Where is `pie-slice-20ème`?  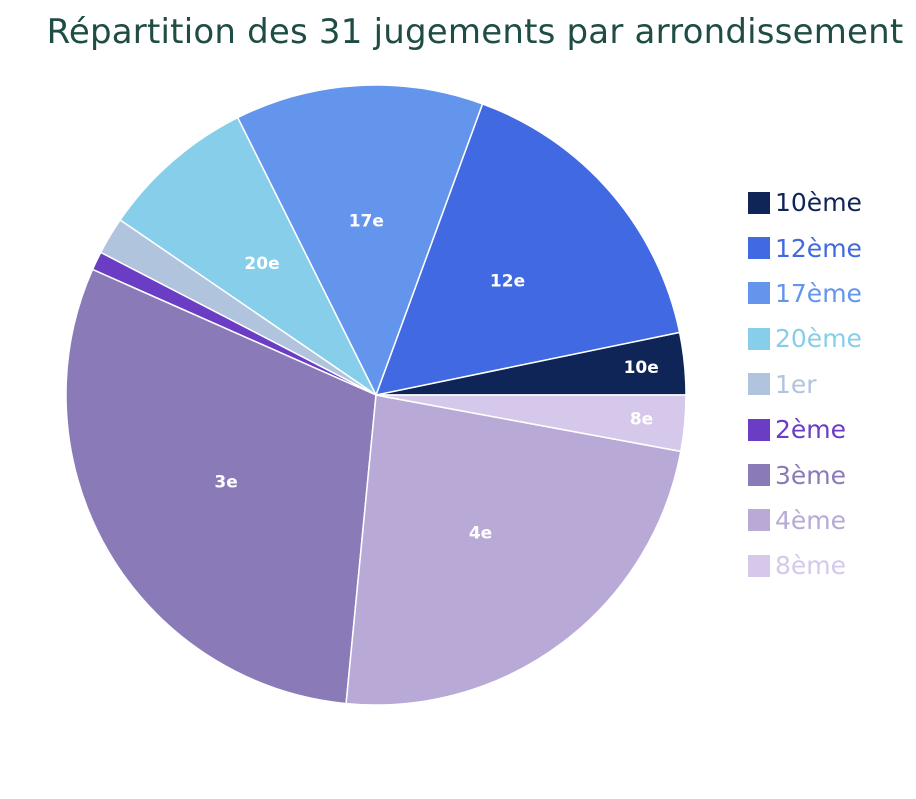
pie-slice-20ème is located at coordinates (248, 257).